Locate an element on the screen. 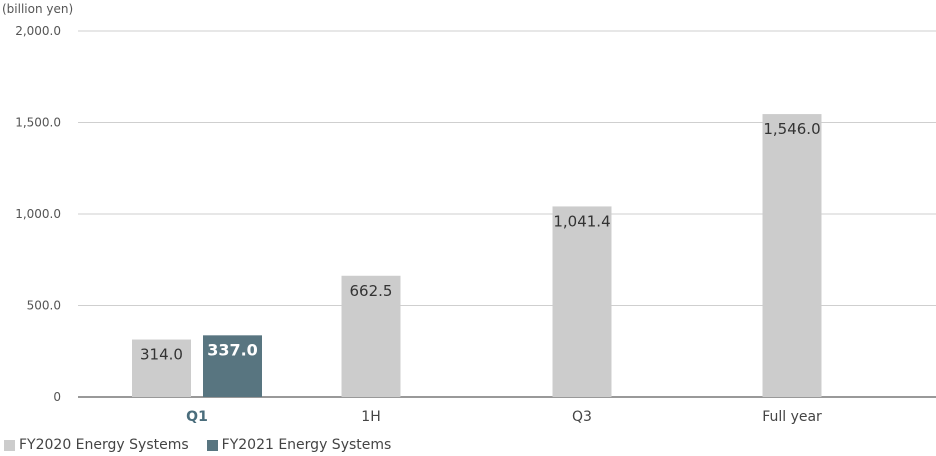 The height and width of the screenshot is (456, 936). y-tick-label: 1,500.0 is located at coordinates (38, 123).